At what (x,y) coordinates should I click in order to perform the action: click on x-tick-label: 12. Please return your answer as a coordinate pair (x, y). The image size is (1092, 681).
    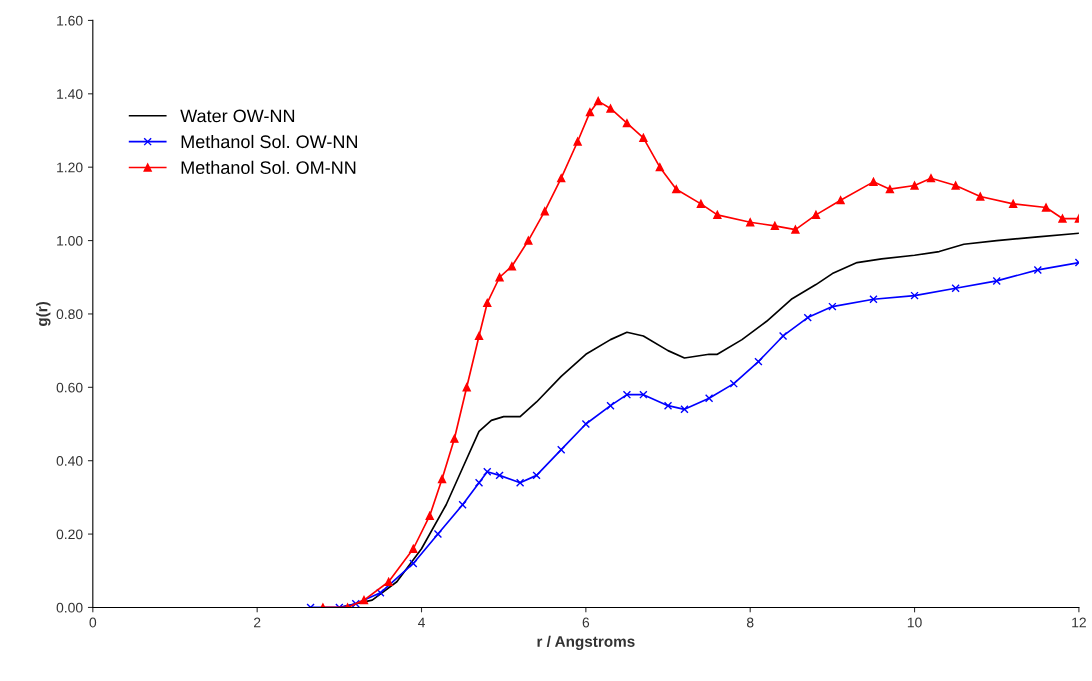
    Looking at the image, I should click on (1079, 622).